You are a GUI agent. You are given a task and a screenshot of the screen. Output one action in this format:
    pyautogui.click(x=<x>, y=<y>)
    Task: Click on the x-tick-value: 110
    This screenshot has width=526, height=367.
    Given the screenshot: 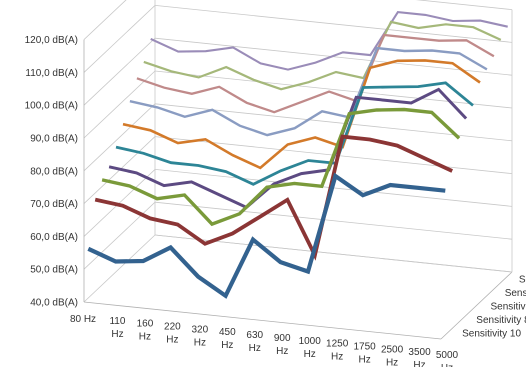 What is the action you would take?
    pyautogui.click(x=117, y=321)
    